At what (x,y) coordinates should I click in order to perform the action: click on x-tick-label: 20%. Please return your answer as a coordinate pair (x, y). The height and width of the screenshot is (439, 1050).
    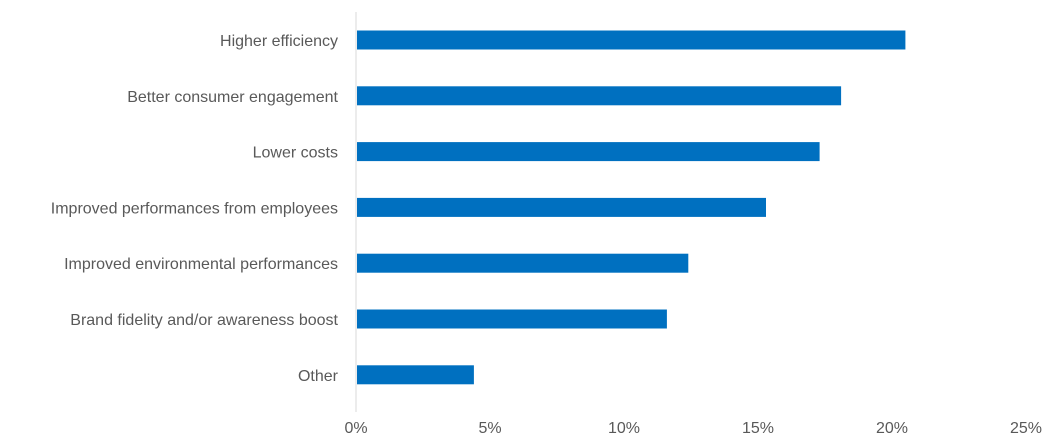
    Looking at the image, I should click on (892, 428).